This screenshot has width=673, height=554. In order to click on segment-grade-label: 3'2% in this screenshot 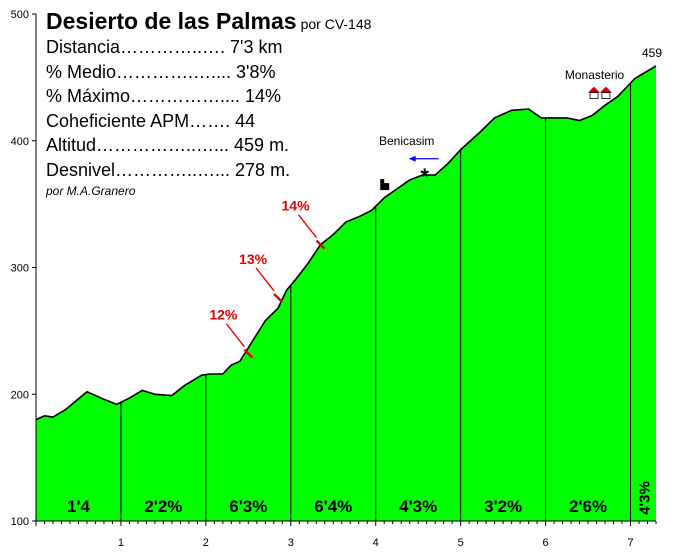, I will do `click(503, 506)`.